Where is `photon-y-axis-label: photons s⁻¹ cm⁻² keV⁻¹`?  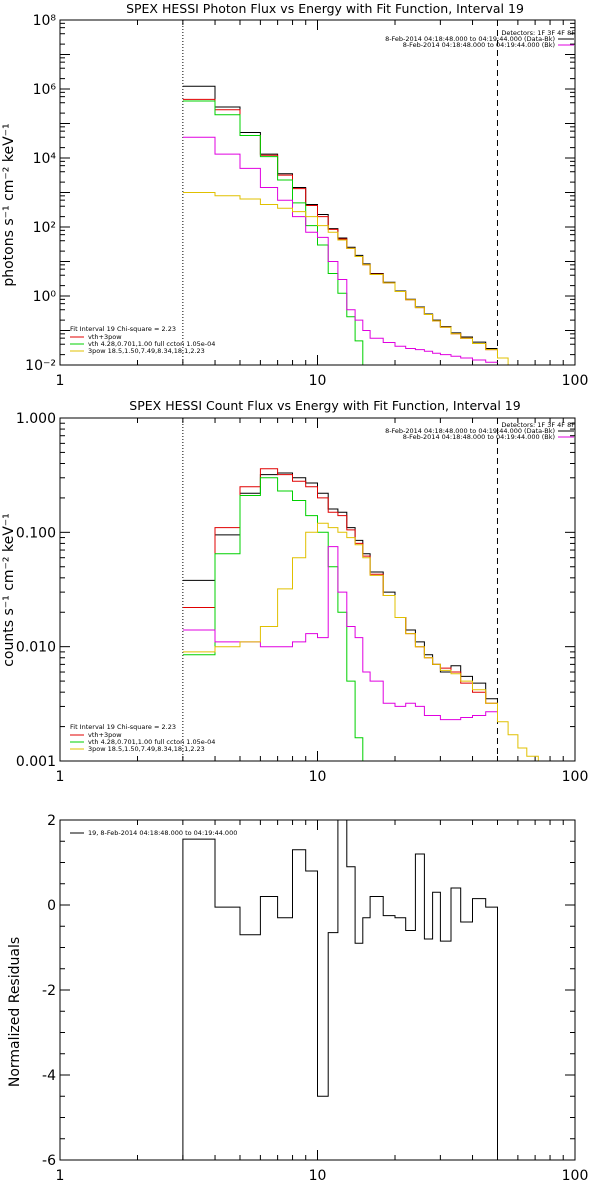 photon-y-axis-label: photons s⁻¹ cm⁻² keV⁻¹ is located at coordinates (9, 204).